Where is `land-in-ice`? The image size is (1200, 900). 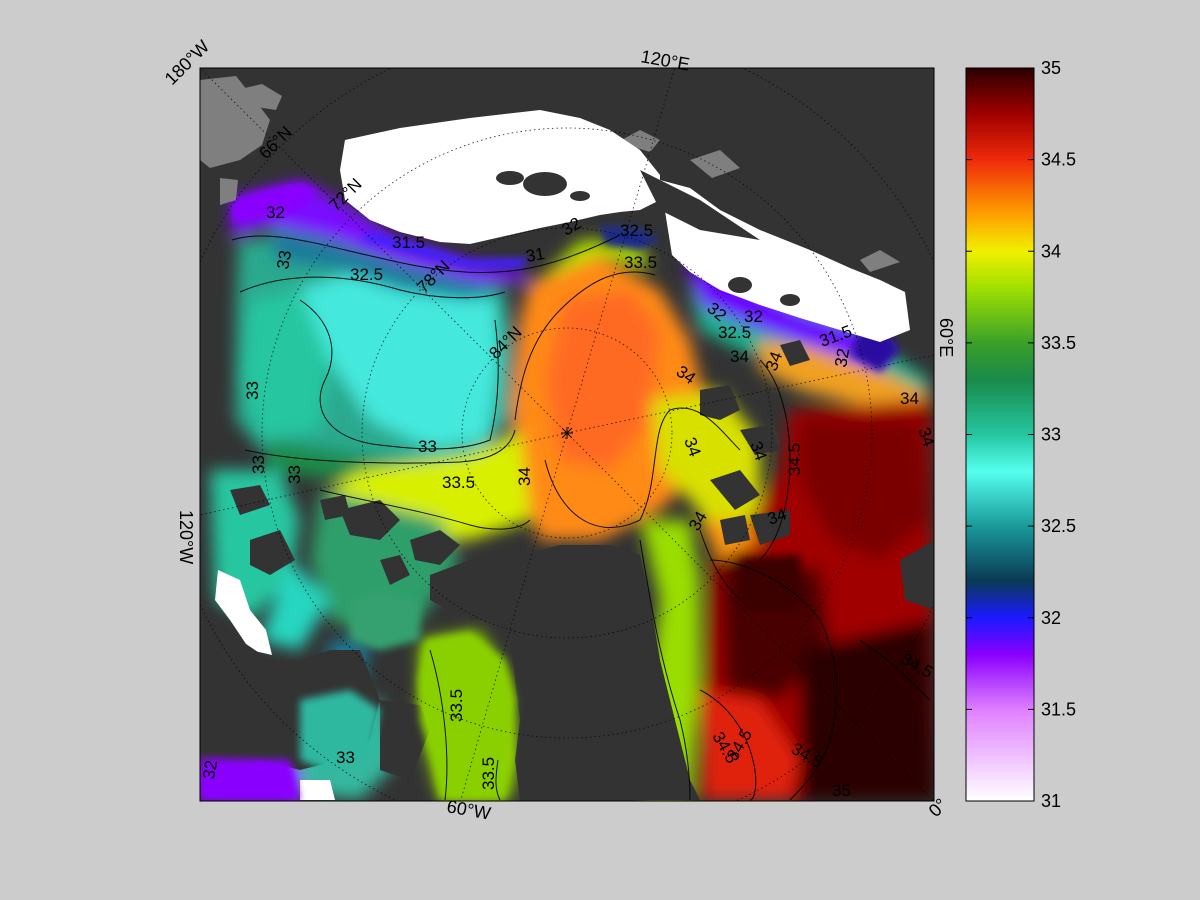
land-in-ice is located at coordinates (648, 238).